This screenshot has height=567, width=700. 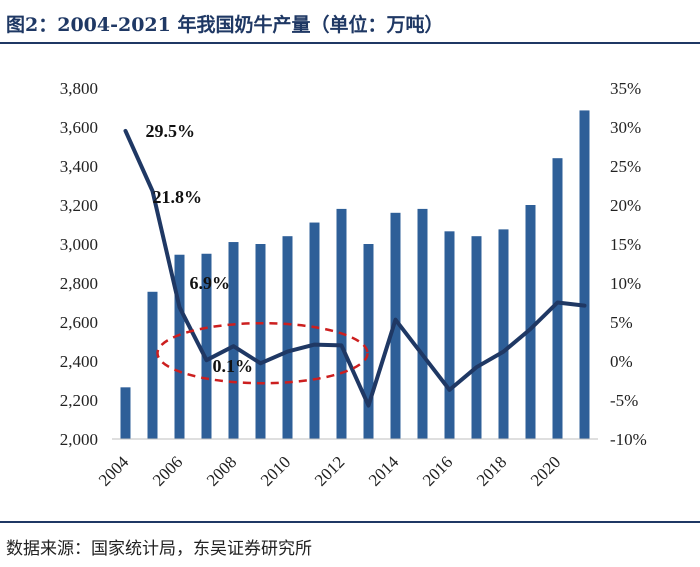 I want to click on bar-2007, so click(x=206, y=346).